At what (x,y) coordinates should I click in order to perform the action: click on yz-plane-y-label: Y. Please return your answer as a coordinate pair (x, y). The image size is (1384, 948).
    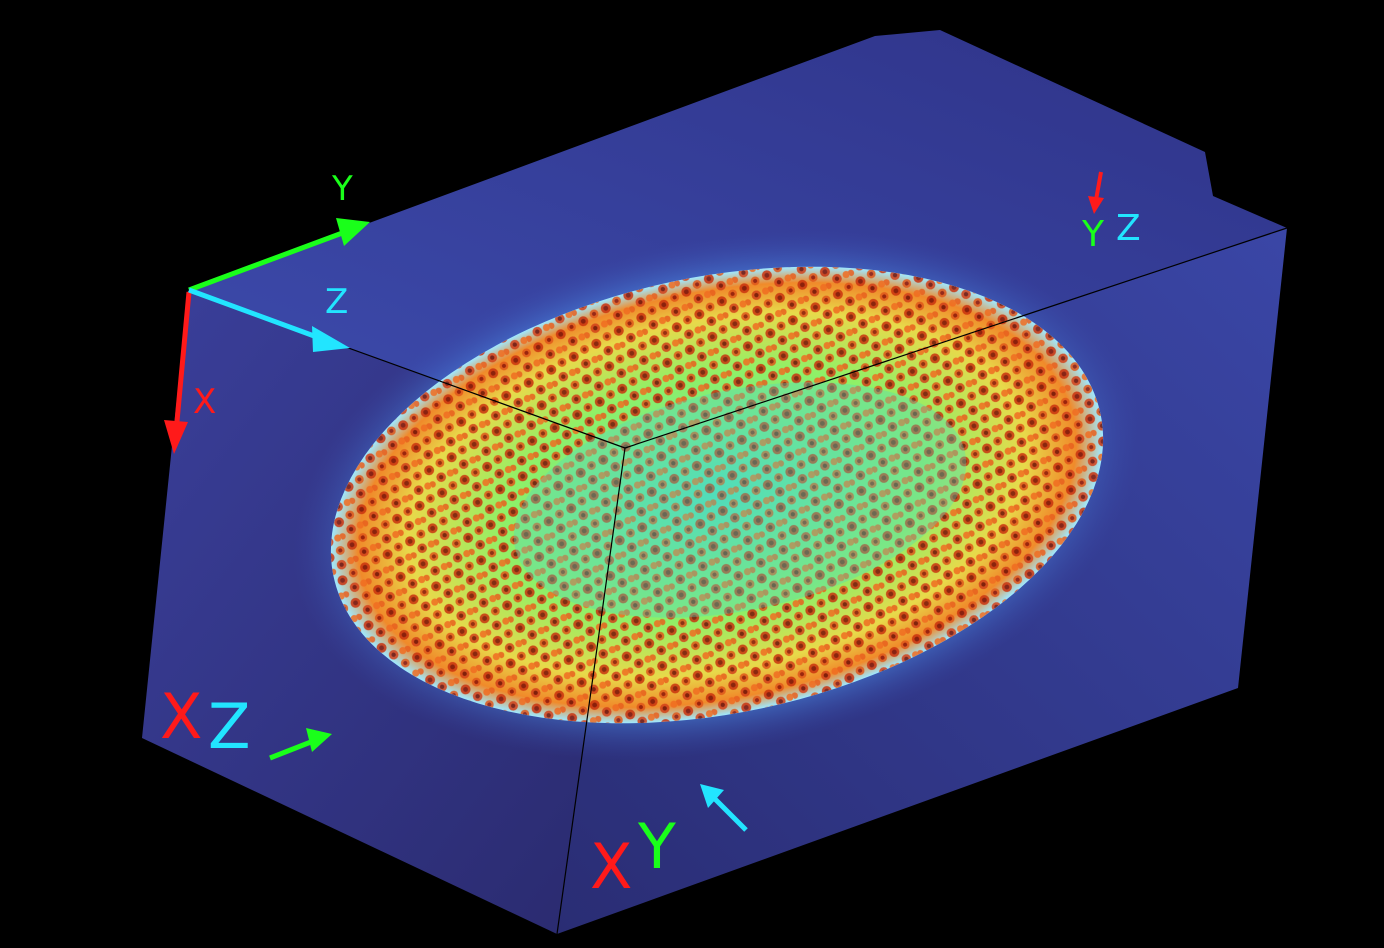
    Looking at the image, I should click on (1093, 234).